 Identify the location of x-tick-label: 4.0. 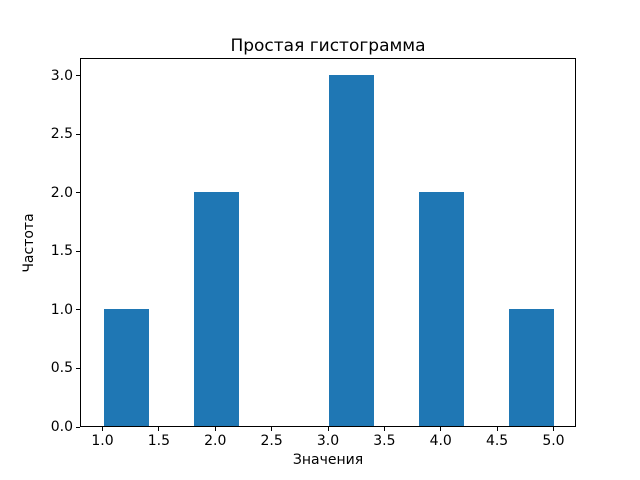
(440, 441).